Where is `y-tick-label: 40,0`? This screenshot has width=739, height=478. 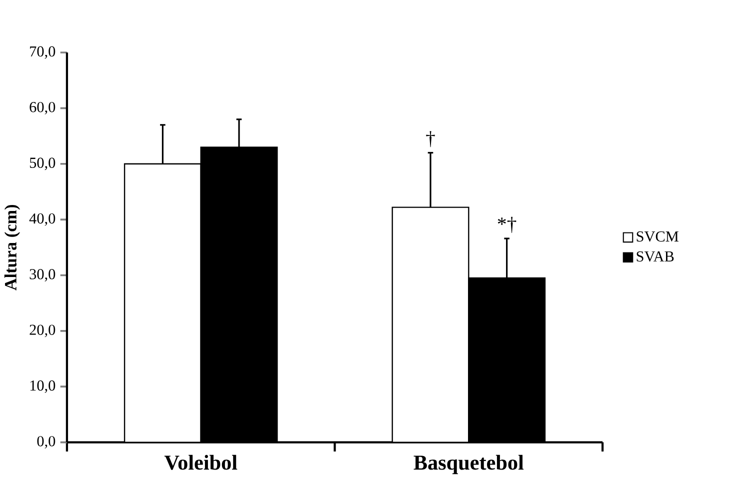
y-tick-label: 40,0 is located at coordinates (42, 219).